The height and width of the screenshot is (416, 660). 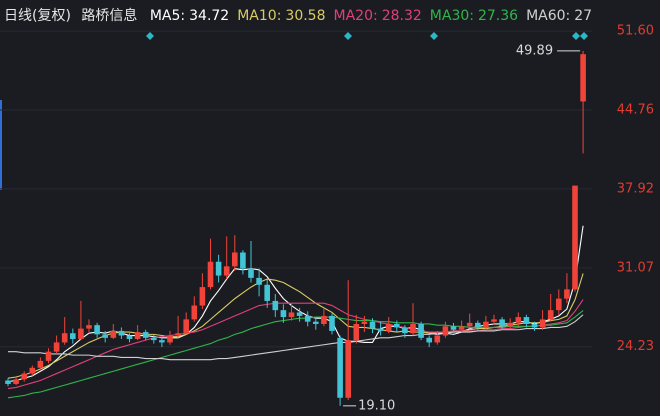 I want to click on legend-name: MA60:, so click(x=548, y=16).